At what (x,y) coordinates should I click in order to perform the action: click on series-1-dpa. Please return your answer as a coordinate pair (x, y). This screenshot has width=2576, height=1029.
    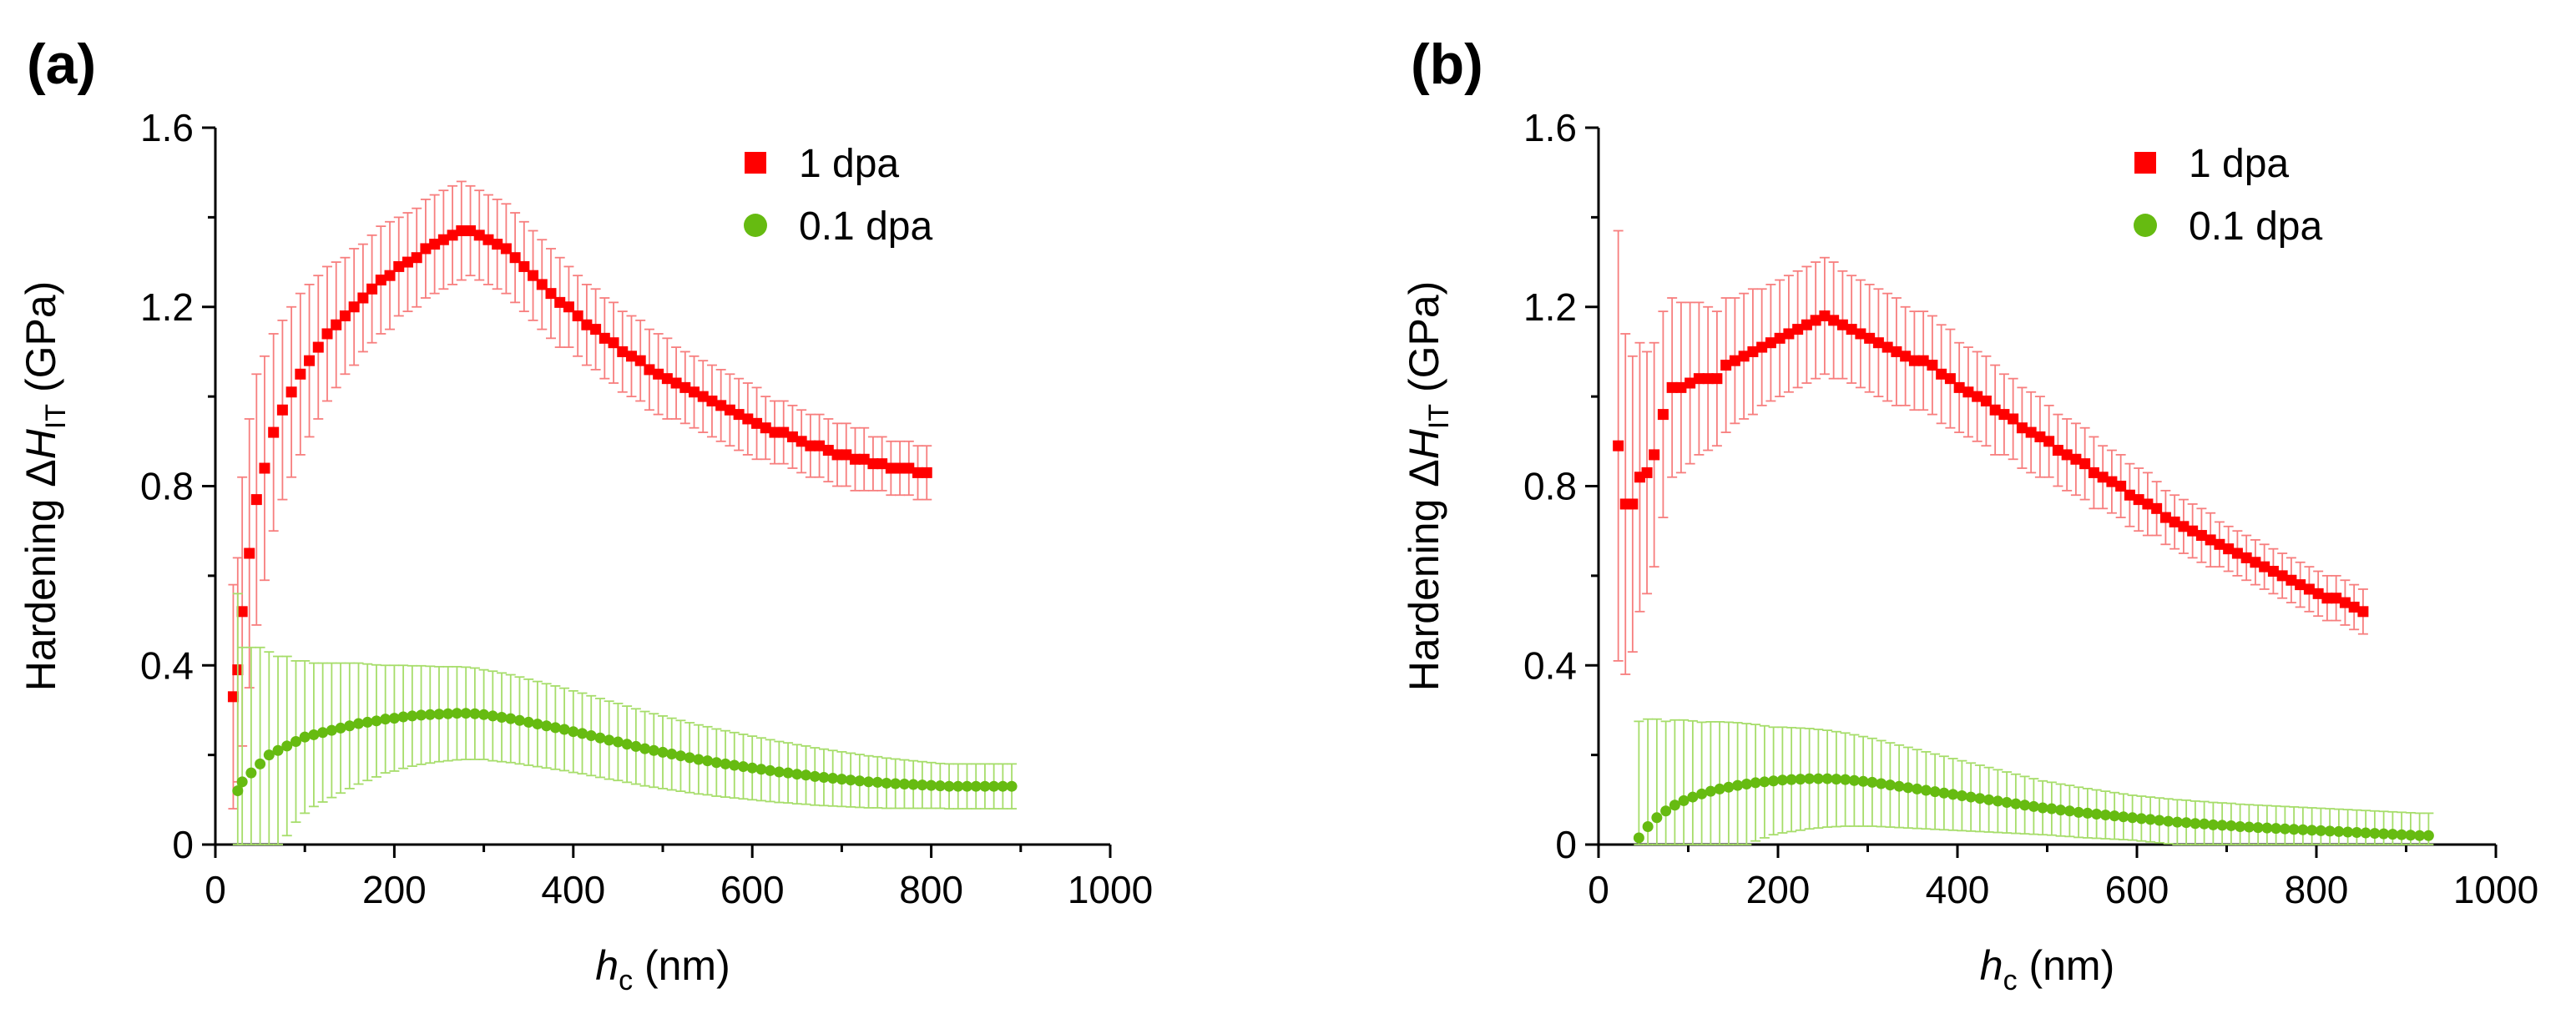
    Looking at the image, I should click on (1991, 452).